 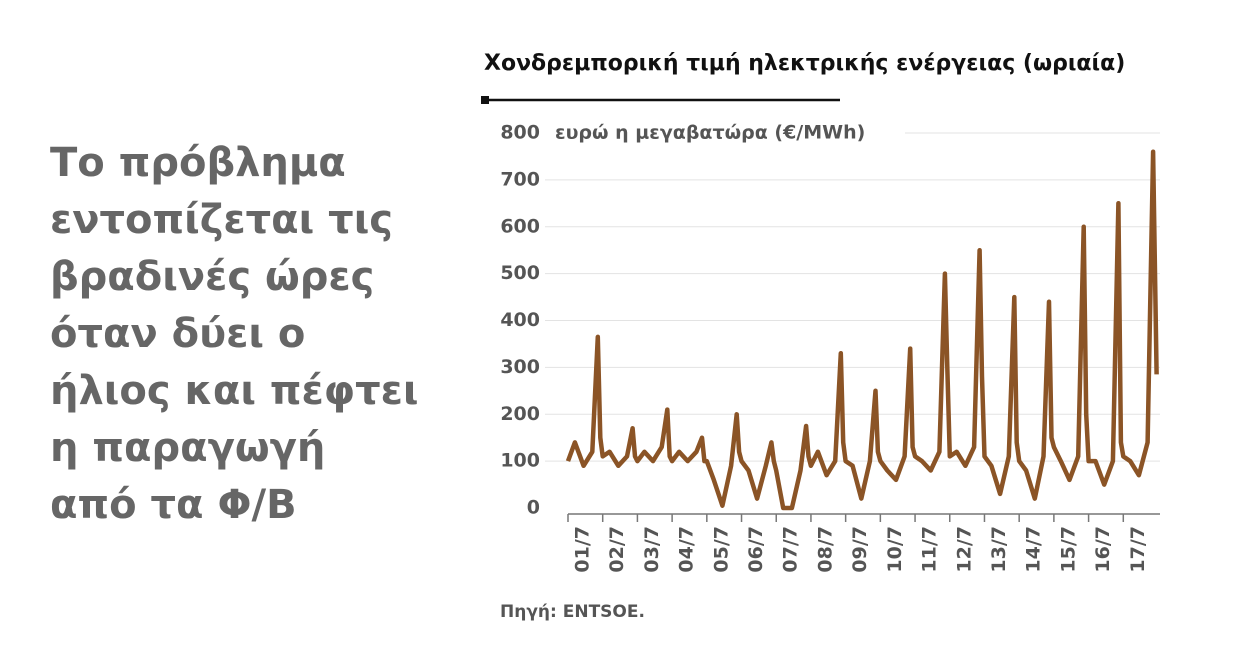 I want to click on x-tick-label: 17/7, so click(x=1138, y=549).